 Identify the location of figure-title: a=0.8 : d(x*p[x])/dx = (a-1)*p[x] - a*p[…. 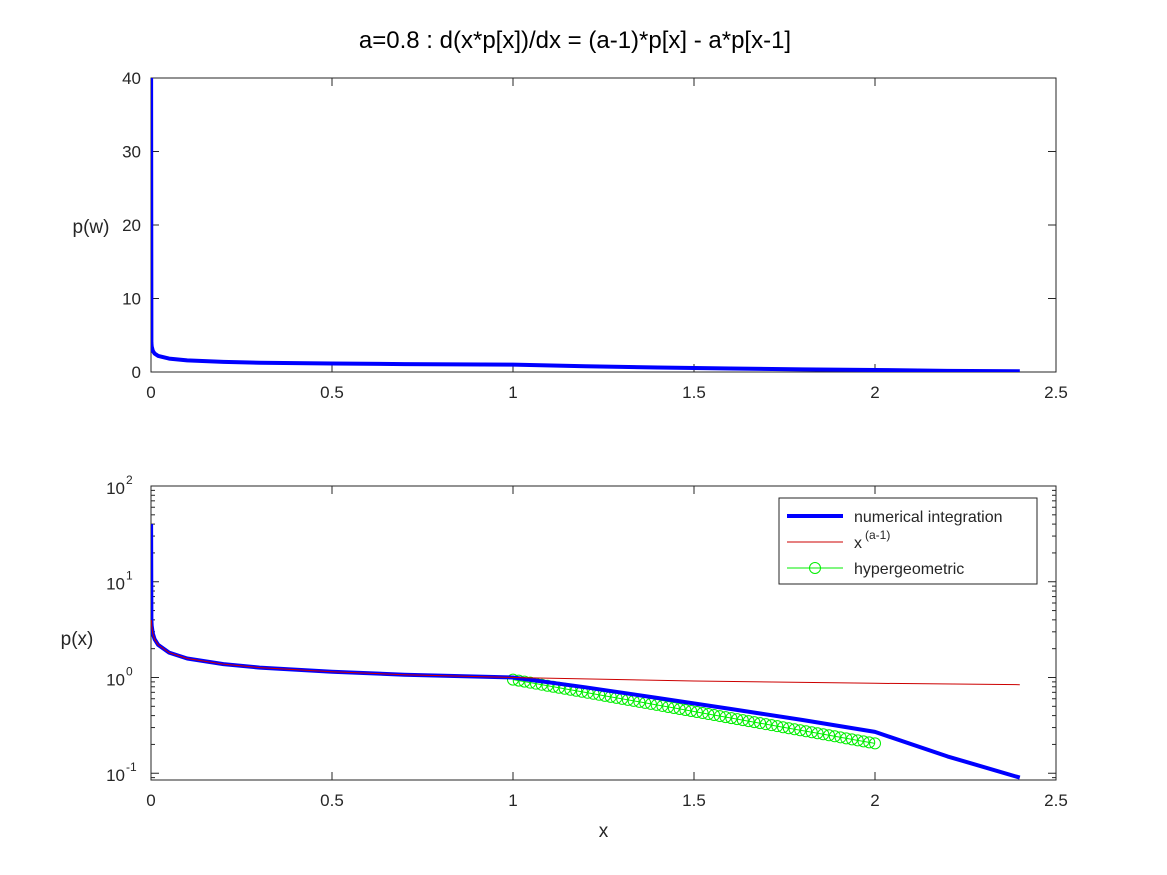
(575, 40).